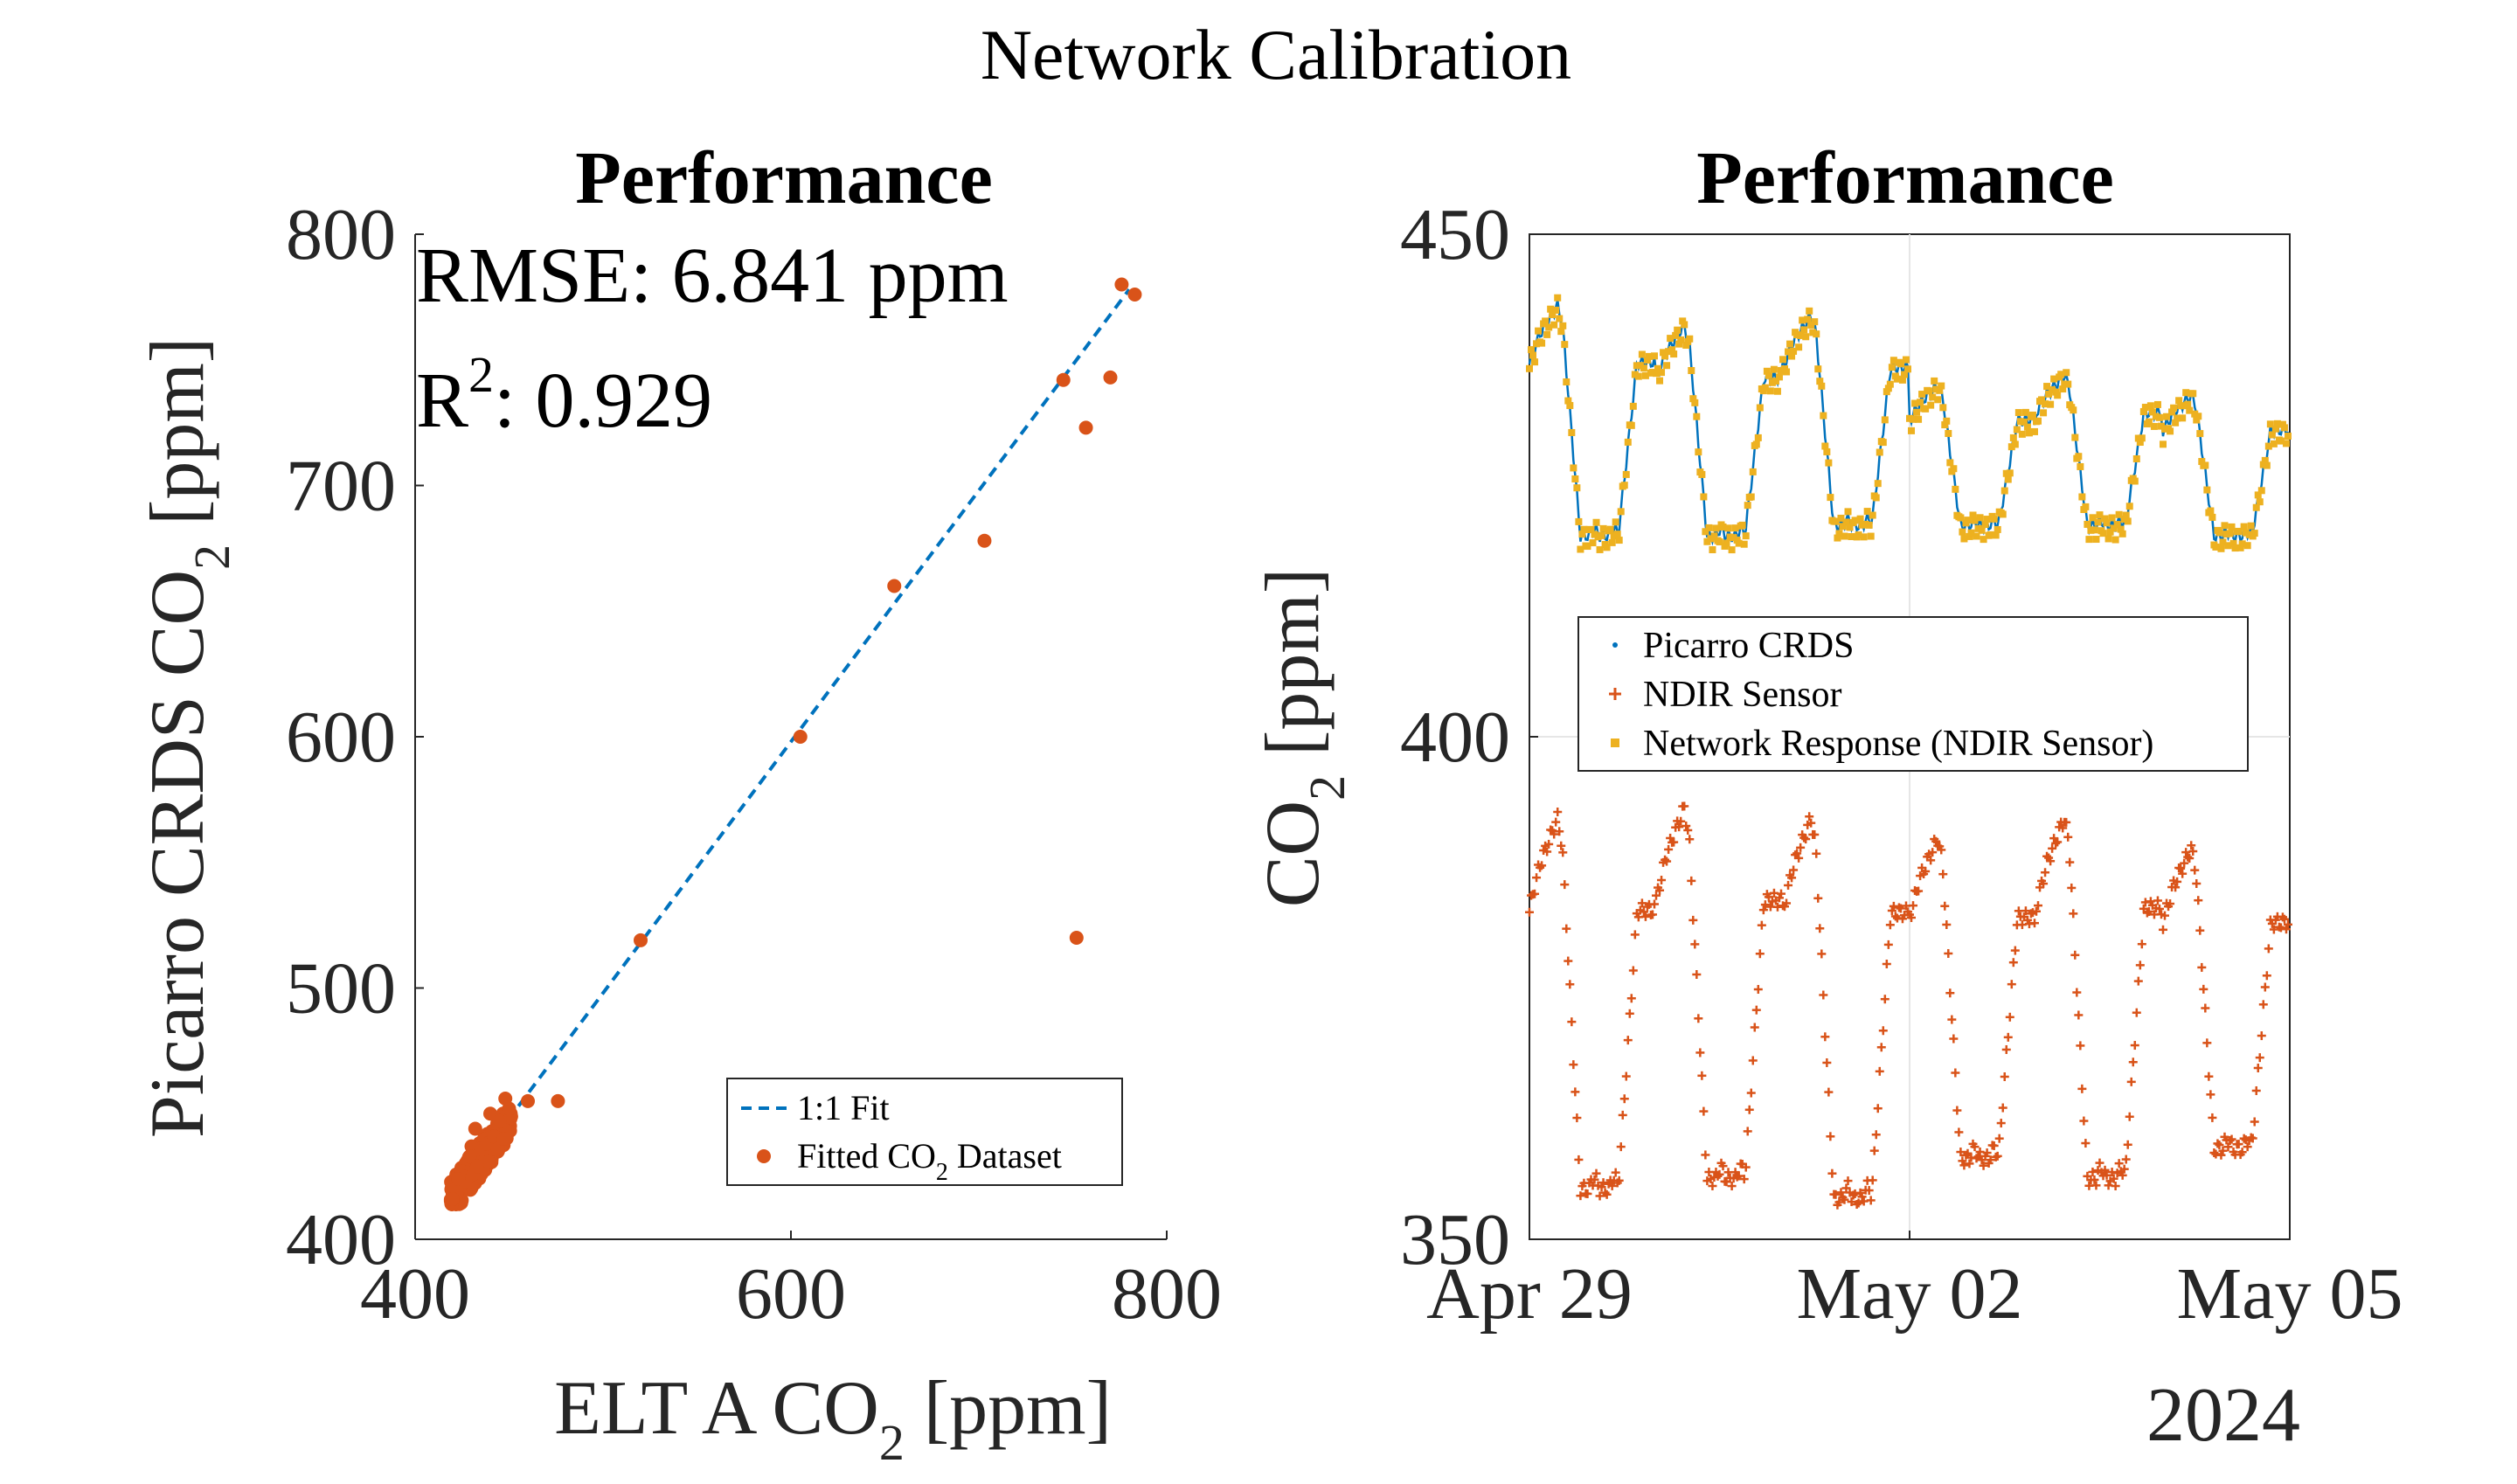 This screenshot has height=1484, width=2517. I want to click on legend-dataset-label: Fitted CO2 Dataset, so click(929, 1161).